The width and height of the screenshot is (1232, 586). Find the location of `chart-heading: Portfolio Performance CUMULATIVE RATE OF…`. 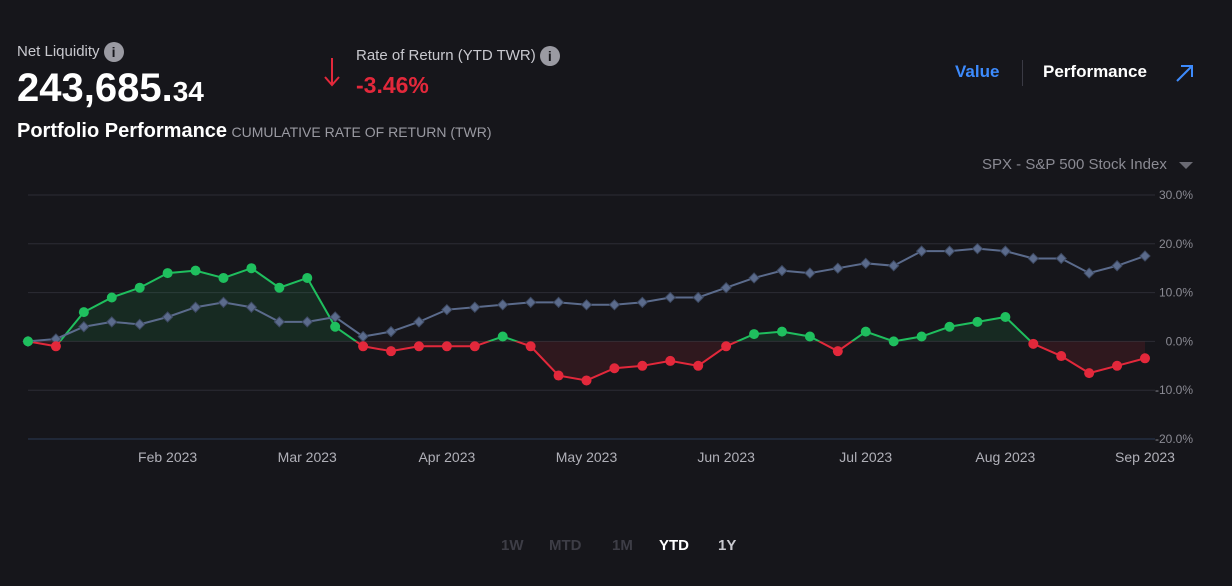

chart-heading: Portfolio Performance CUMULATIVE RATE OF… is located at coordinates (254, 131).